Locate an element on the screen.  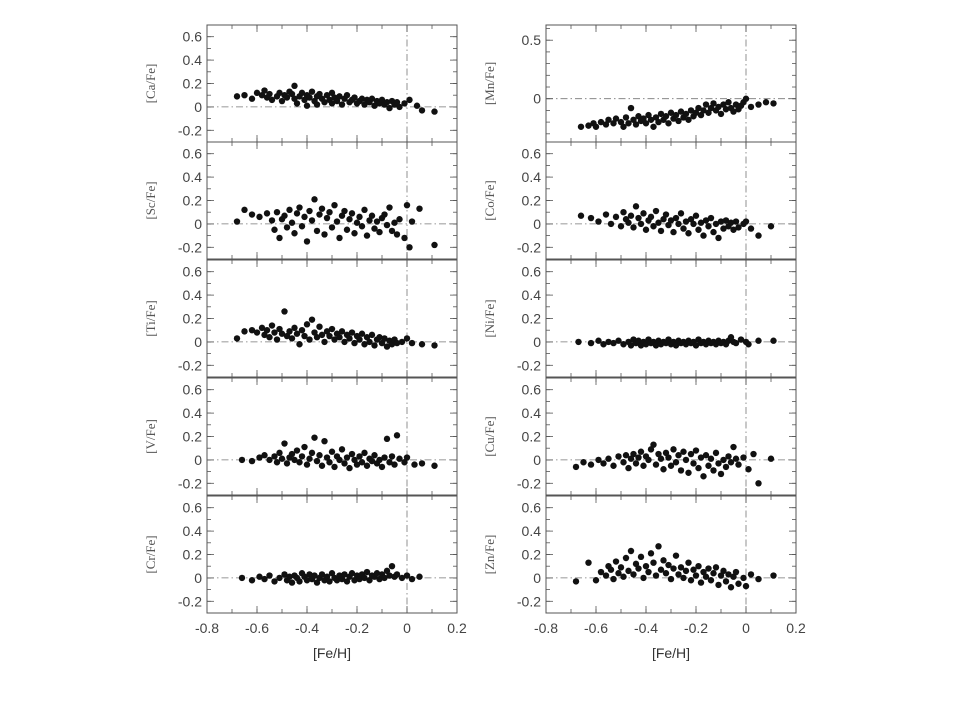
panel-v-fe: -0.2 0 0.2 0.4 0.6 [V/Fe] is located at coordinates (300, 436).